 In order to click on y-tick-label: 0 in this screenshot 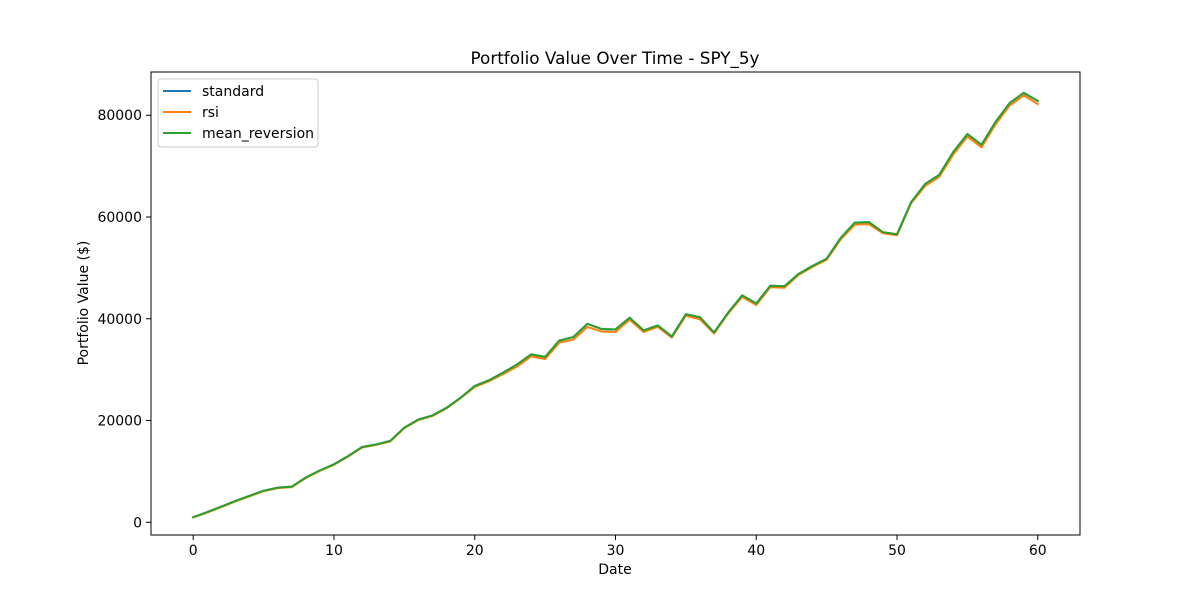, I will do `click(137, 523)`.